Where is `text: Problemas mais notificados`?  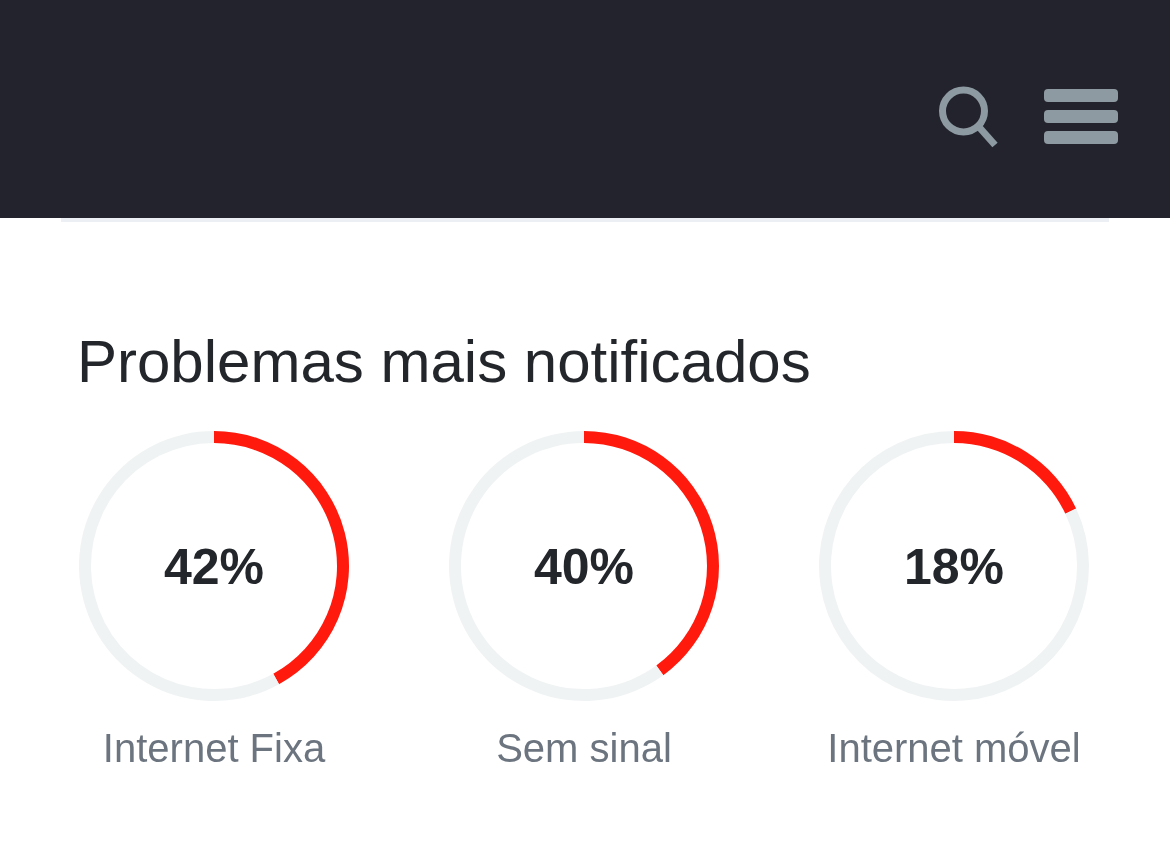
text: Problemas mais notificados is located at coordinates (444, 361).